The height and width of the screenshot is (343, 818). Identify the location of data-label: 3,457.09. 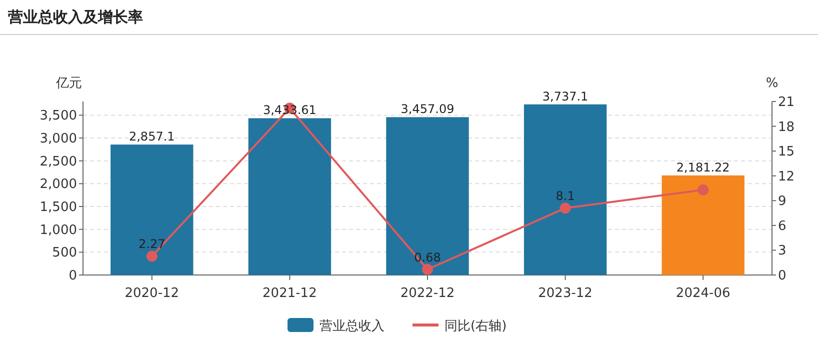
(427, 109).